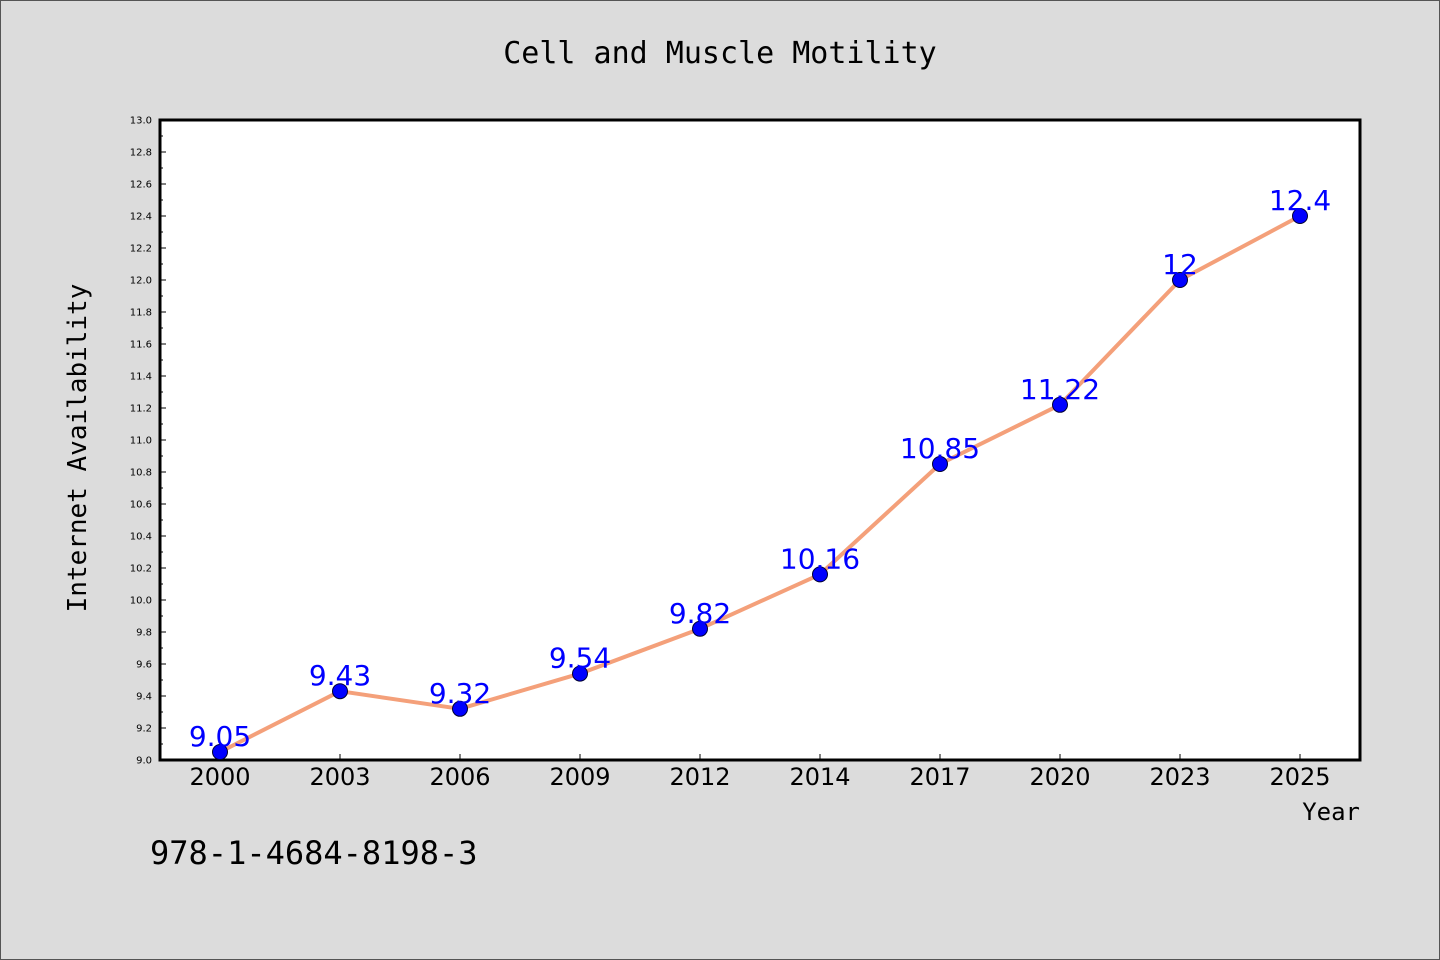 The image size is (1440, 960). What do you see at coordinates (314, 853) in the screenshot?
I see `footer-code: 978-1-4684-8198-3` at bounding box center [314, 853].